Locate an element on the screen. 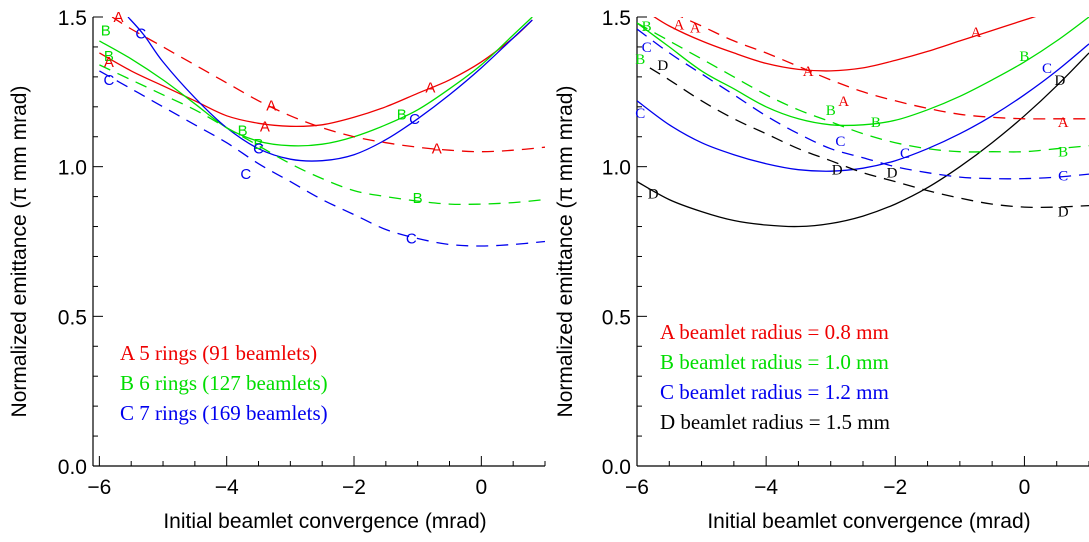 The width and height of the screenshot is (1089, 542). legend-entry: C beamlet radius = 1.2 mm is located at coordinates (774, 392).